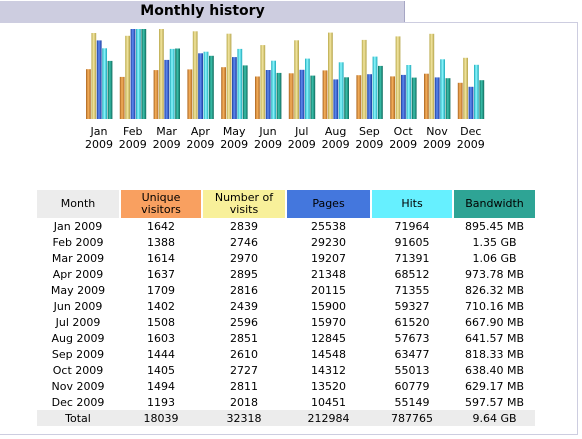 The width and height of the screenshot is (582, 439). Describe the element at coordinates (78, 290) in the screenshot. I see `cell-month: May 2009` at that location.